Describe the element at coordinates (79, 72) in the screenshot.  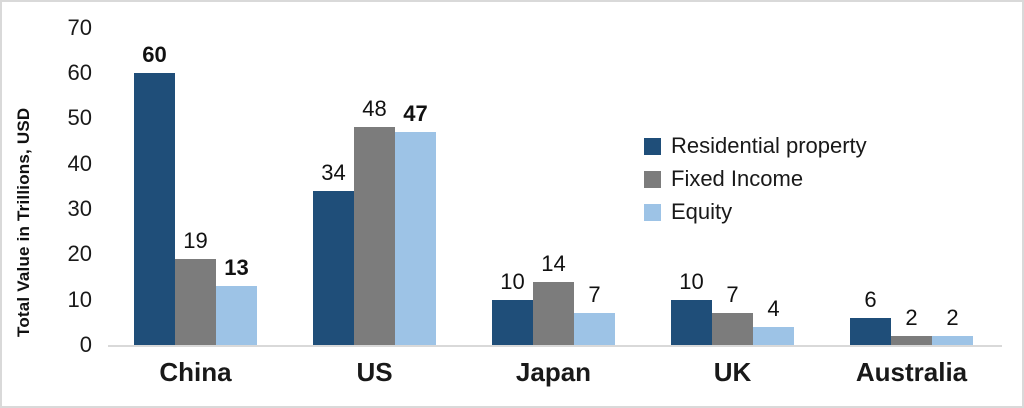
I see `y-tick-label: 60` at that location.